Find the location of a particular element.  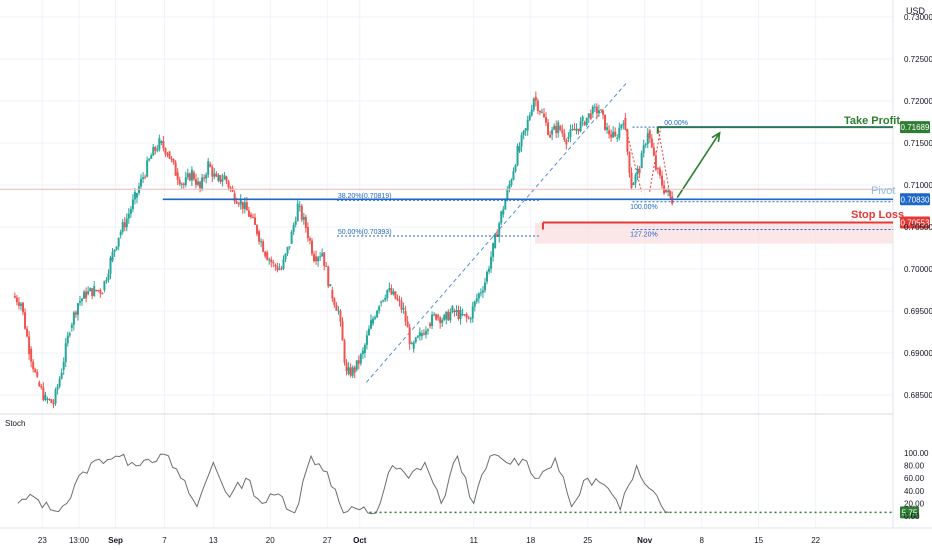

take-profit-badge: 0.71689 is located at coordinates (915, 127).